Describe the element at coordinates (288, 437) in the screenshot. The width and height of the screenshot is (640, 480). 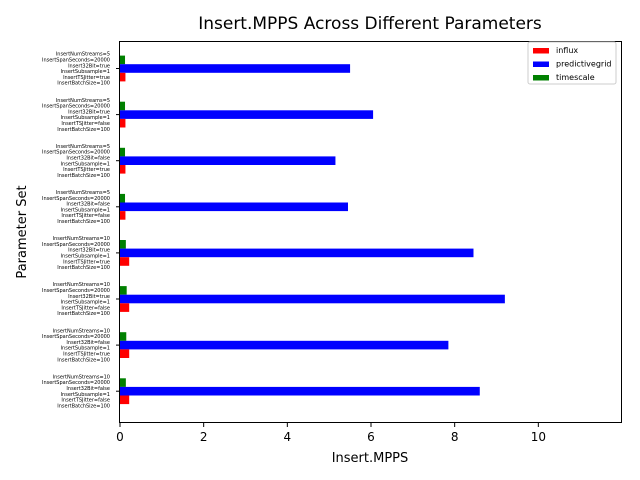
I see `x-tick-label: 4` at that location.